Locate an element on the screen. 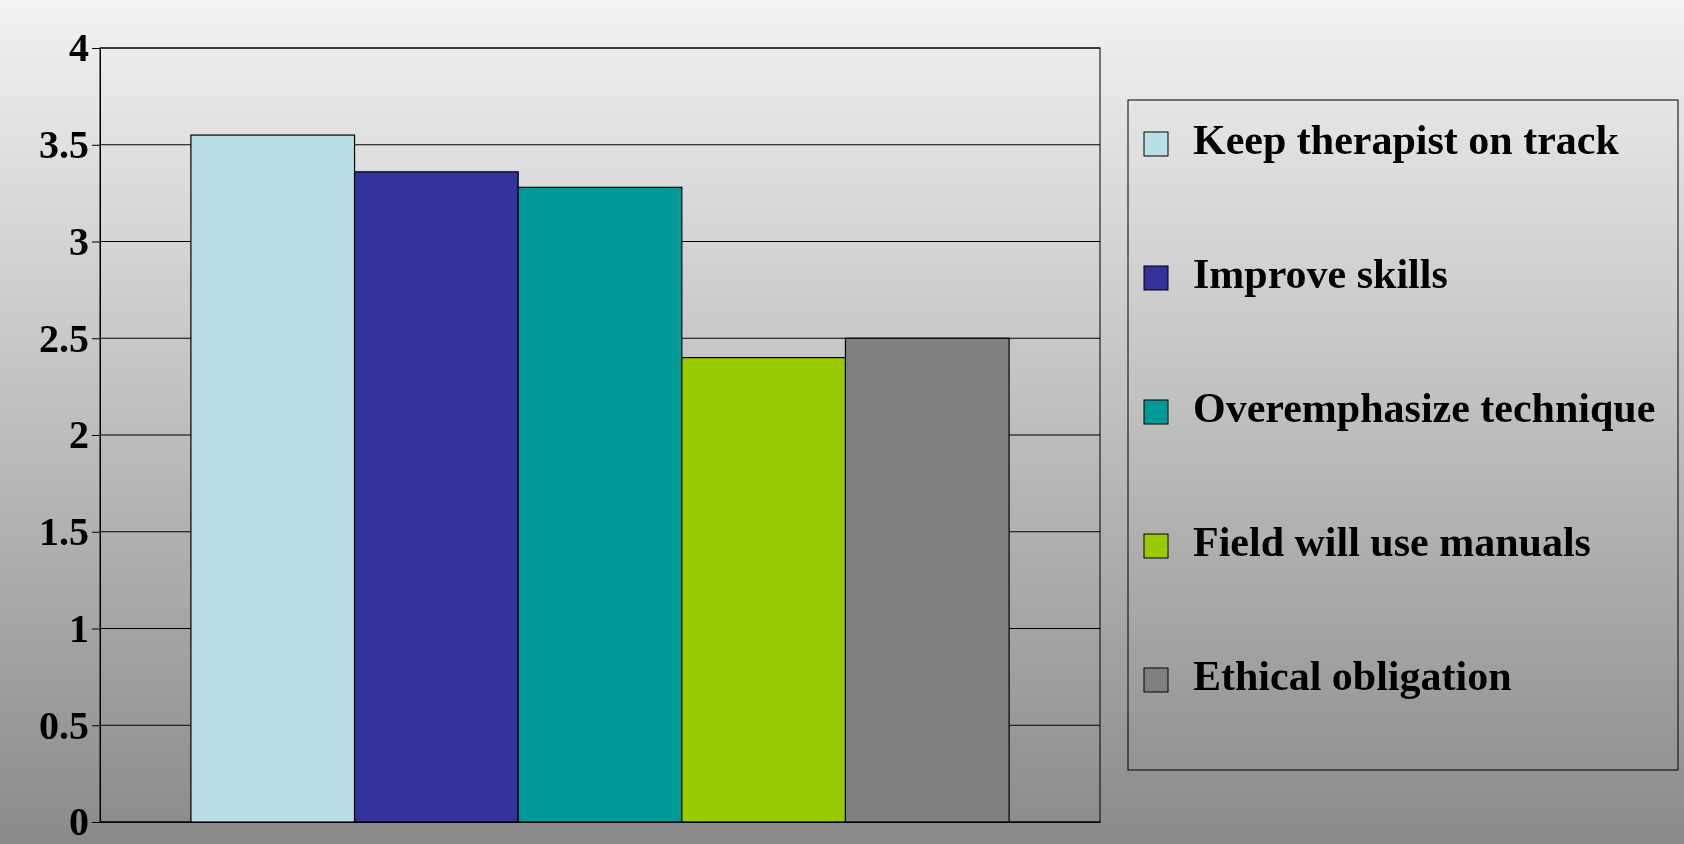 The image size is (1684, 844). y-tick-label: 0.5 is located at coordinates (64, 725).